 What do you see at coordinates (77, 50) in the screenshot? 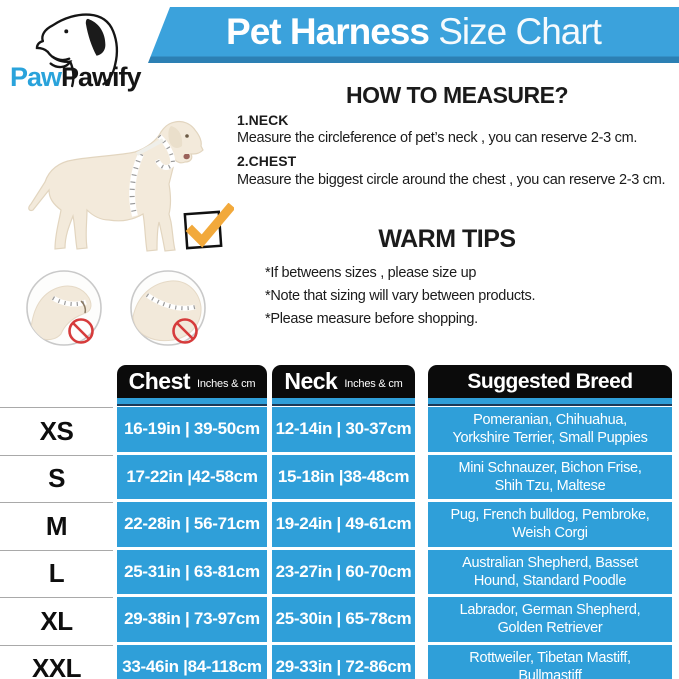
I see `dog-head-logo-icon` at bounding box center [77, 50].